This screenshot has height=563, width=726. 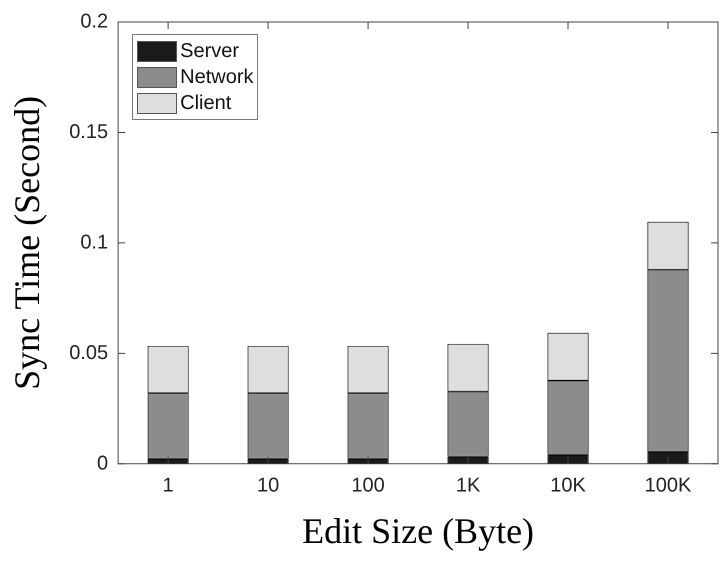 I want to click on legend-label: Client, so click(x=206, y=103).